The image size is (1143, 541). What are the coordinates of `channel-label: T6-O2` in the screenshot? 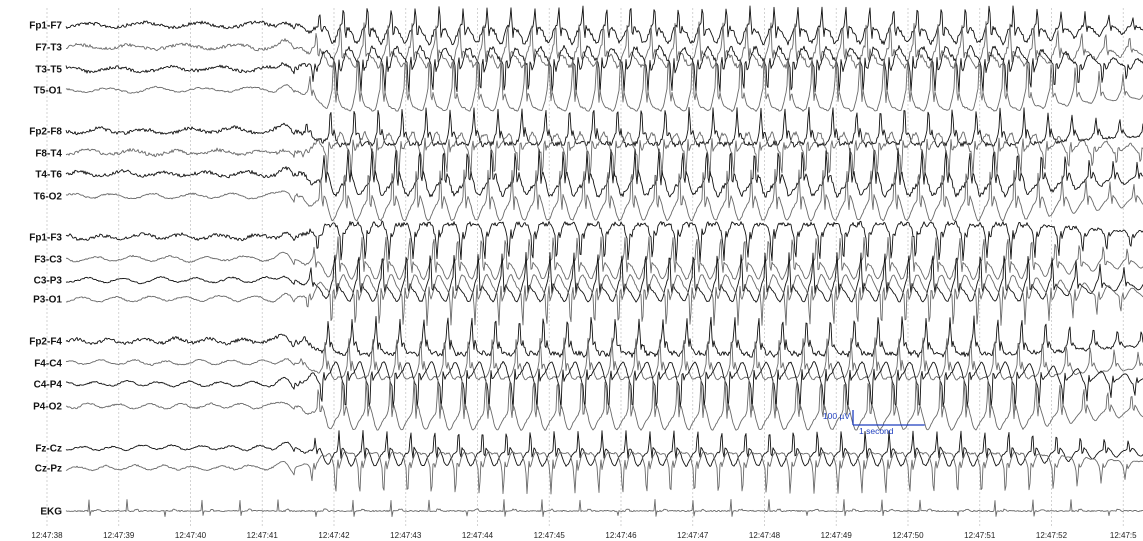 It's located at (48, 197).